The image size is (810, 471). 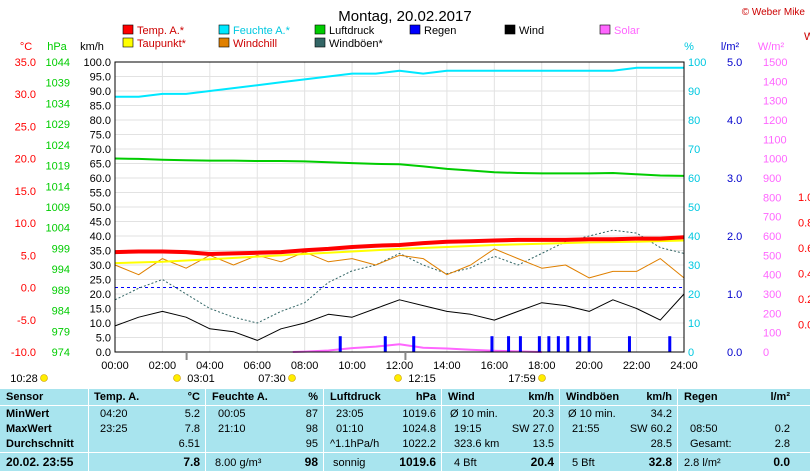 What do you see at coordinates (57, 47) in the screenshot?
I see `pressure-axis-unit: hPa` at bounding box center [57, 47].